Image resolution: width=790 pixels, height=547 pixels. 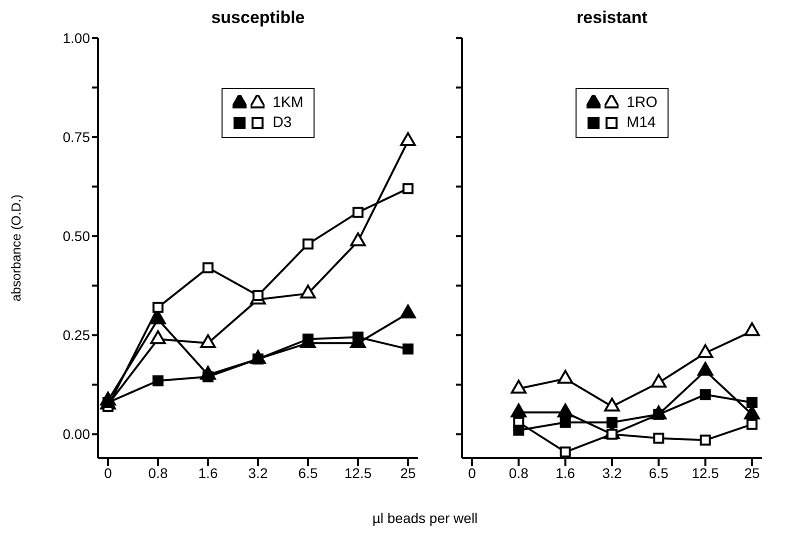 I want to click on x-axis-title: µl beads per well, so click(x=425, y=518).